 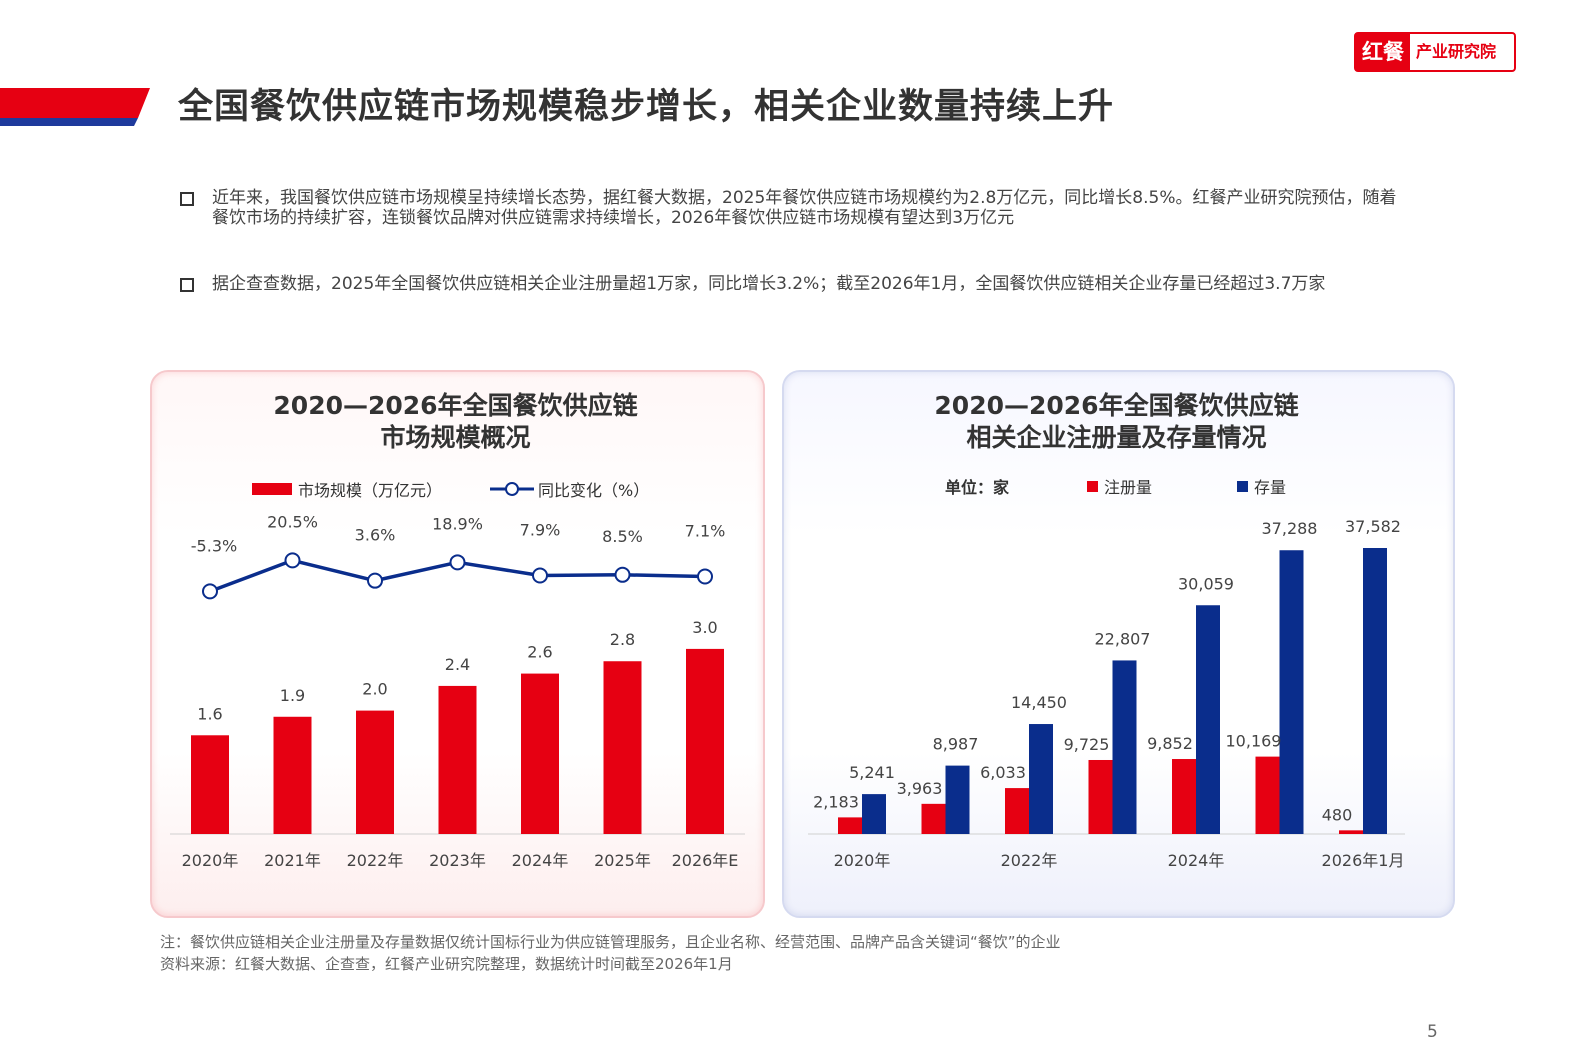 I want to click on yoy-value-label: 7.1%, so click(x=705, y=530).